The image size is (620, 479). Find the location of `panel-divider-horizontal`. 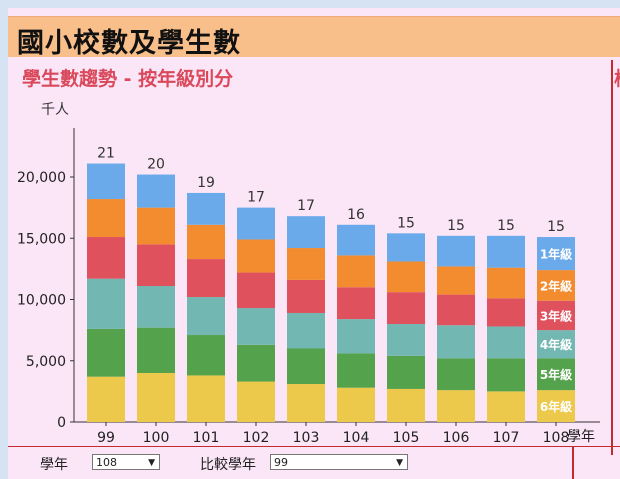

panel-divider-horizontal is located at coordinates (314, 446).